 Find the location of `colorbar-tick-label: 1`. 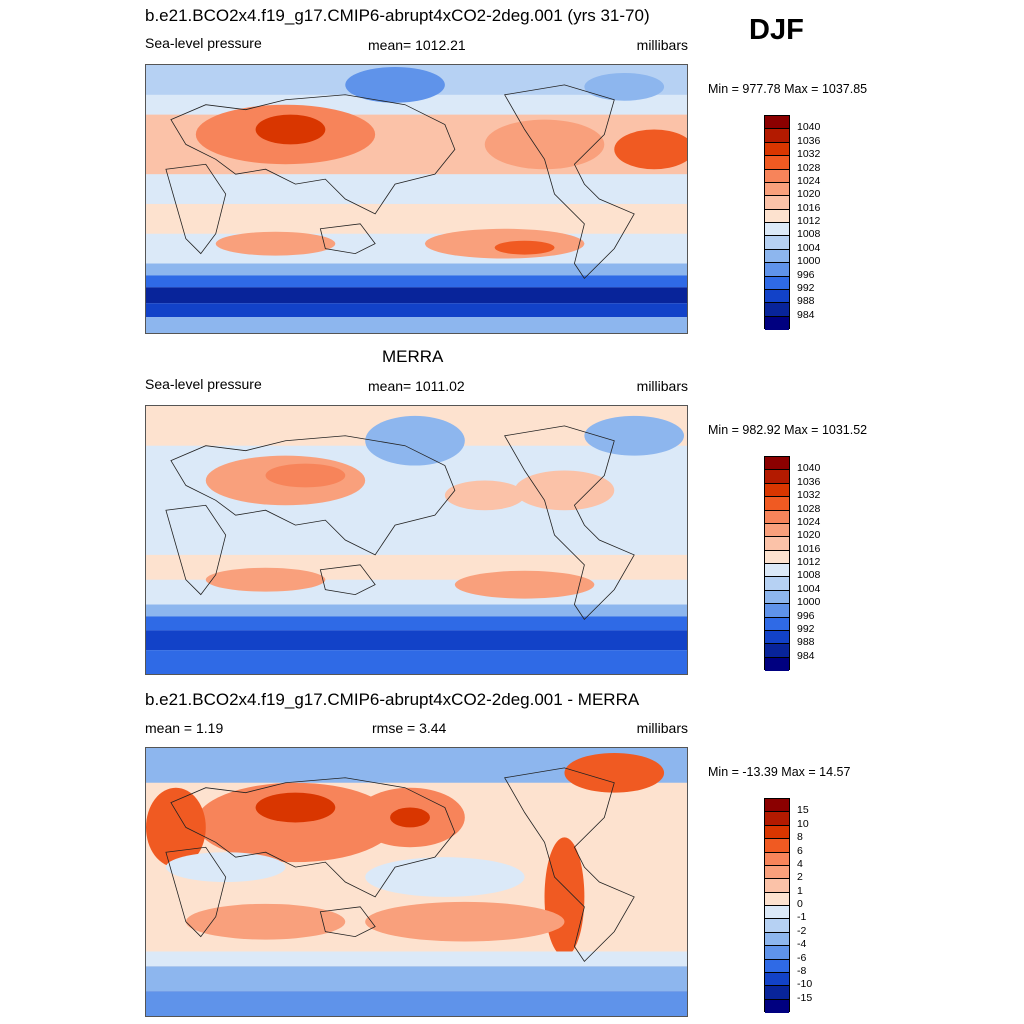

colorbar-tick-label: 1 is located at coordinates (800, 890).